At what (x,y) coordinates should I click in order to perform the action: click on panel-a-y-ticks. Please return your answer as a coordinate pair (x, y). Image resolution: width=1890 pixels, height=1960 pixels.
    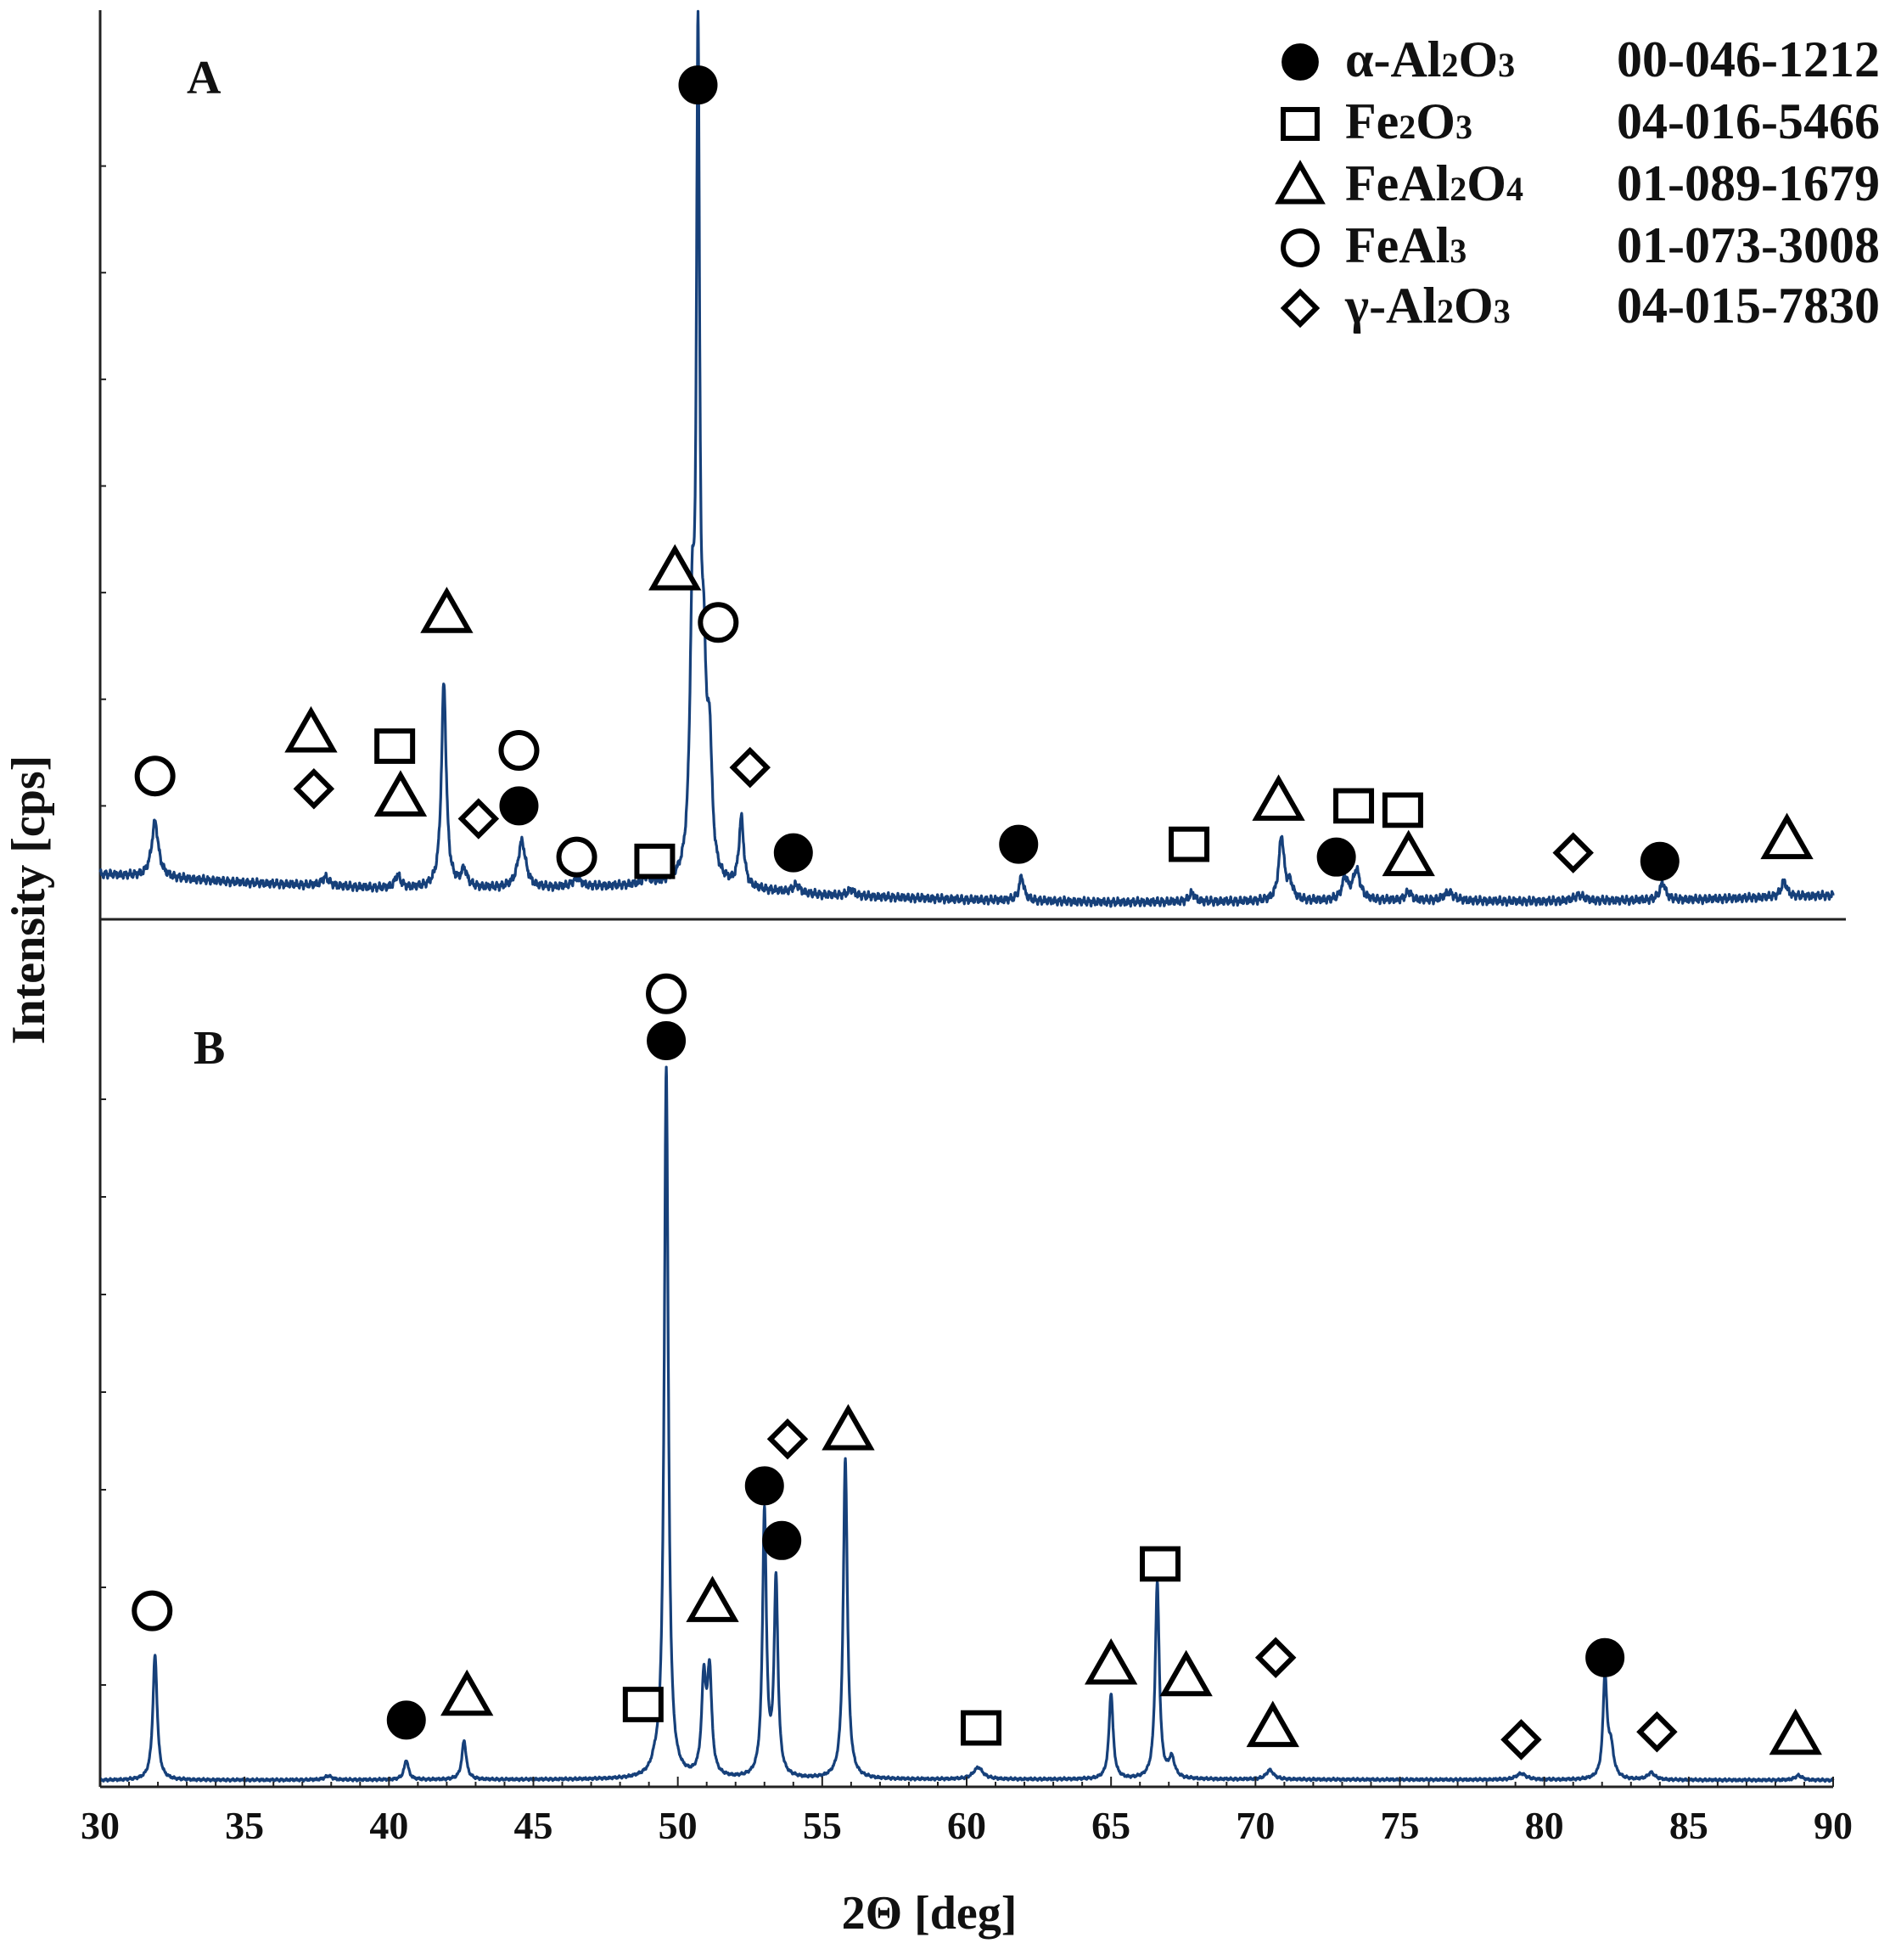
    Looking at the image, I should click on (103, 486).